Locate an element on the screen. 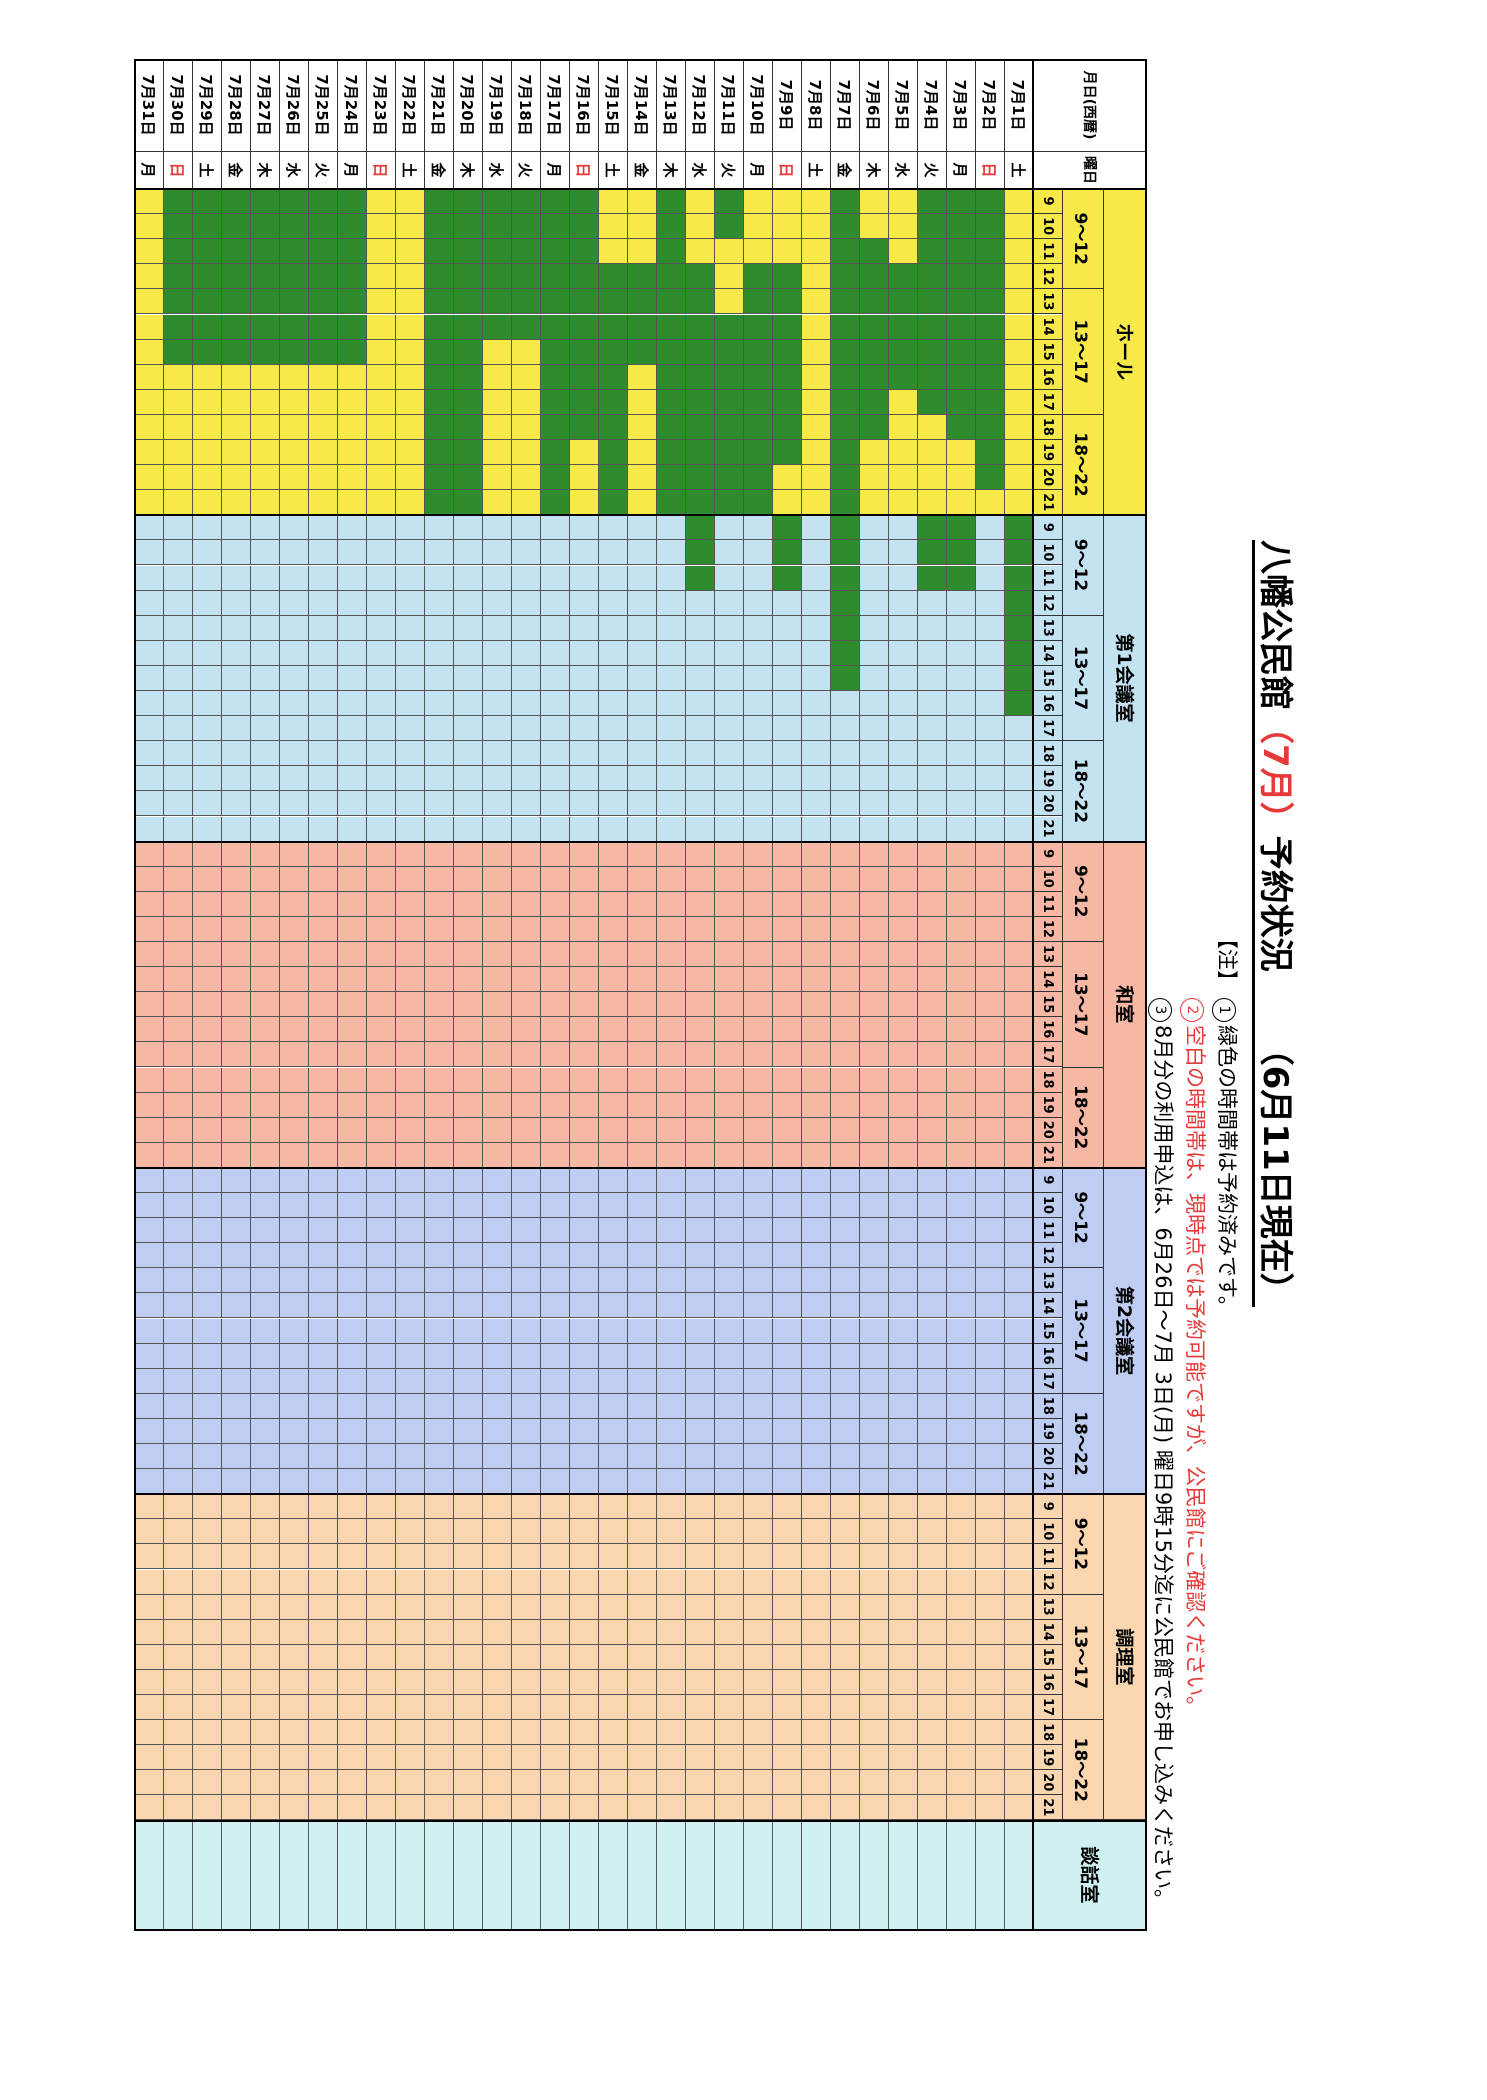 The height and width of the screenshot is (2100, 1487). hour-header: 18 is located at coordinates (1047, 754).